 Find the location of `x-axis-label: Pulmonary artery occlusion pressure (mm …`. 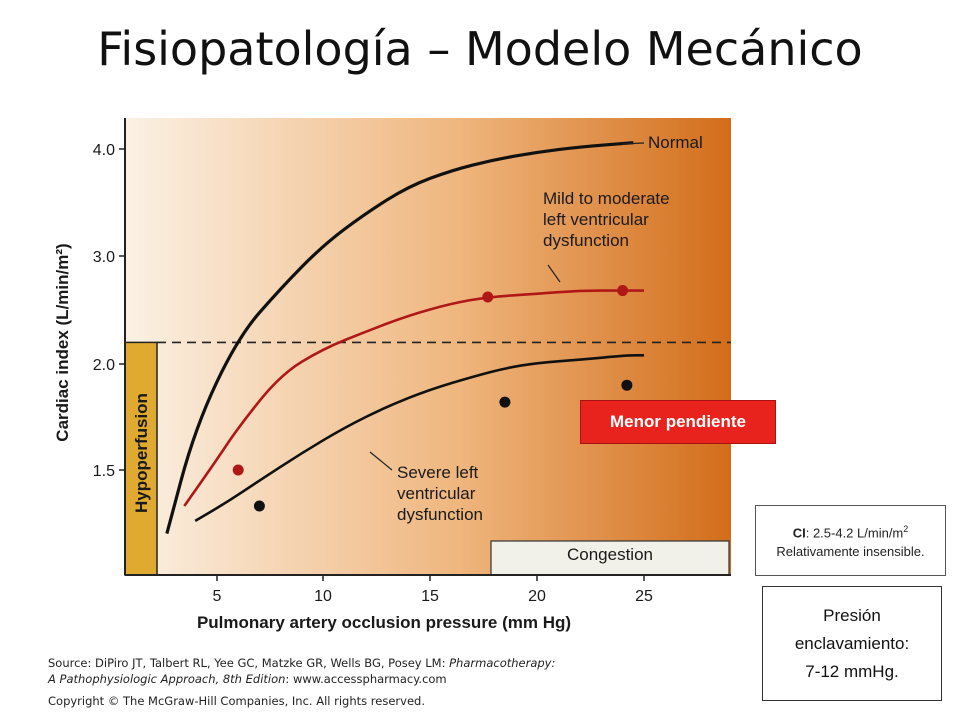

x-axis-label: Pulmonary artery occlusion pressure (mm … is located at coordinates (384, 622).